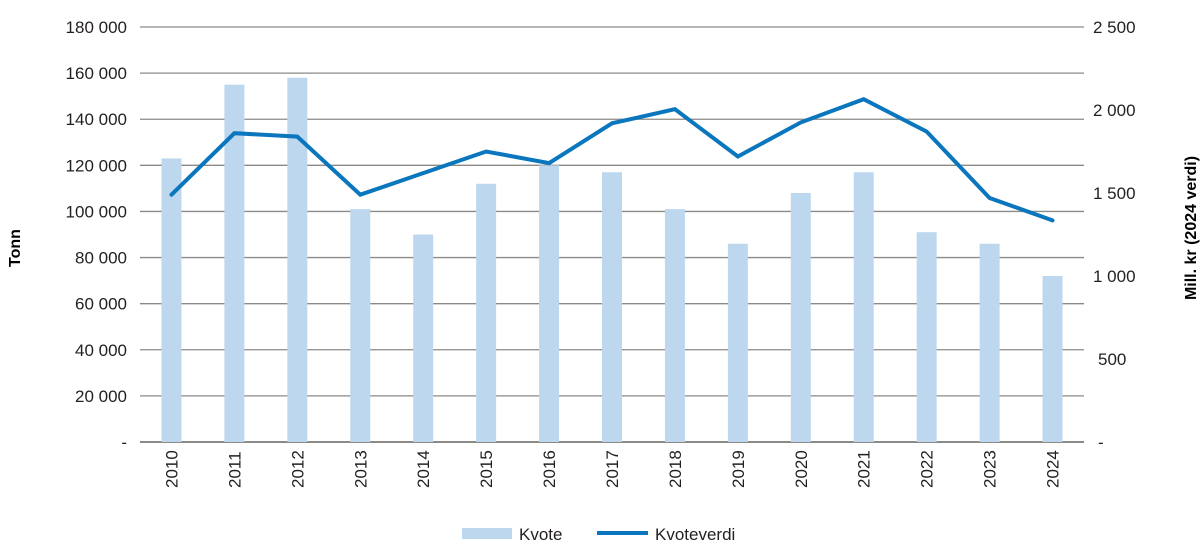 The width and height of the screenshot is (1200, 560). Describe the element at coordinates (989, 342) in the screenshot. I see `bar-2023` at that location.